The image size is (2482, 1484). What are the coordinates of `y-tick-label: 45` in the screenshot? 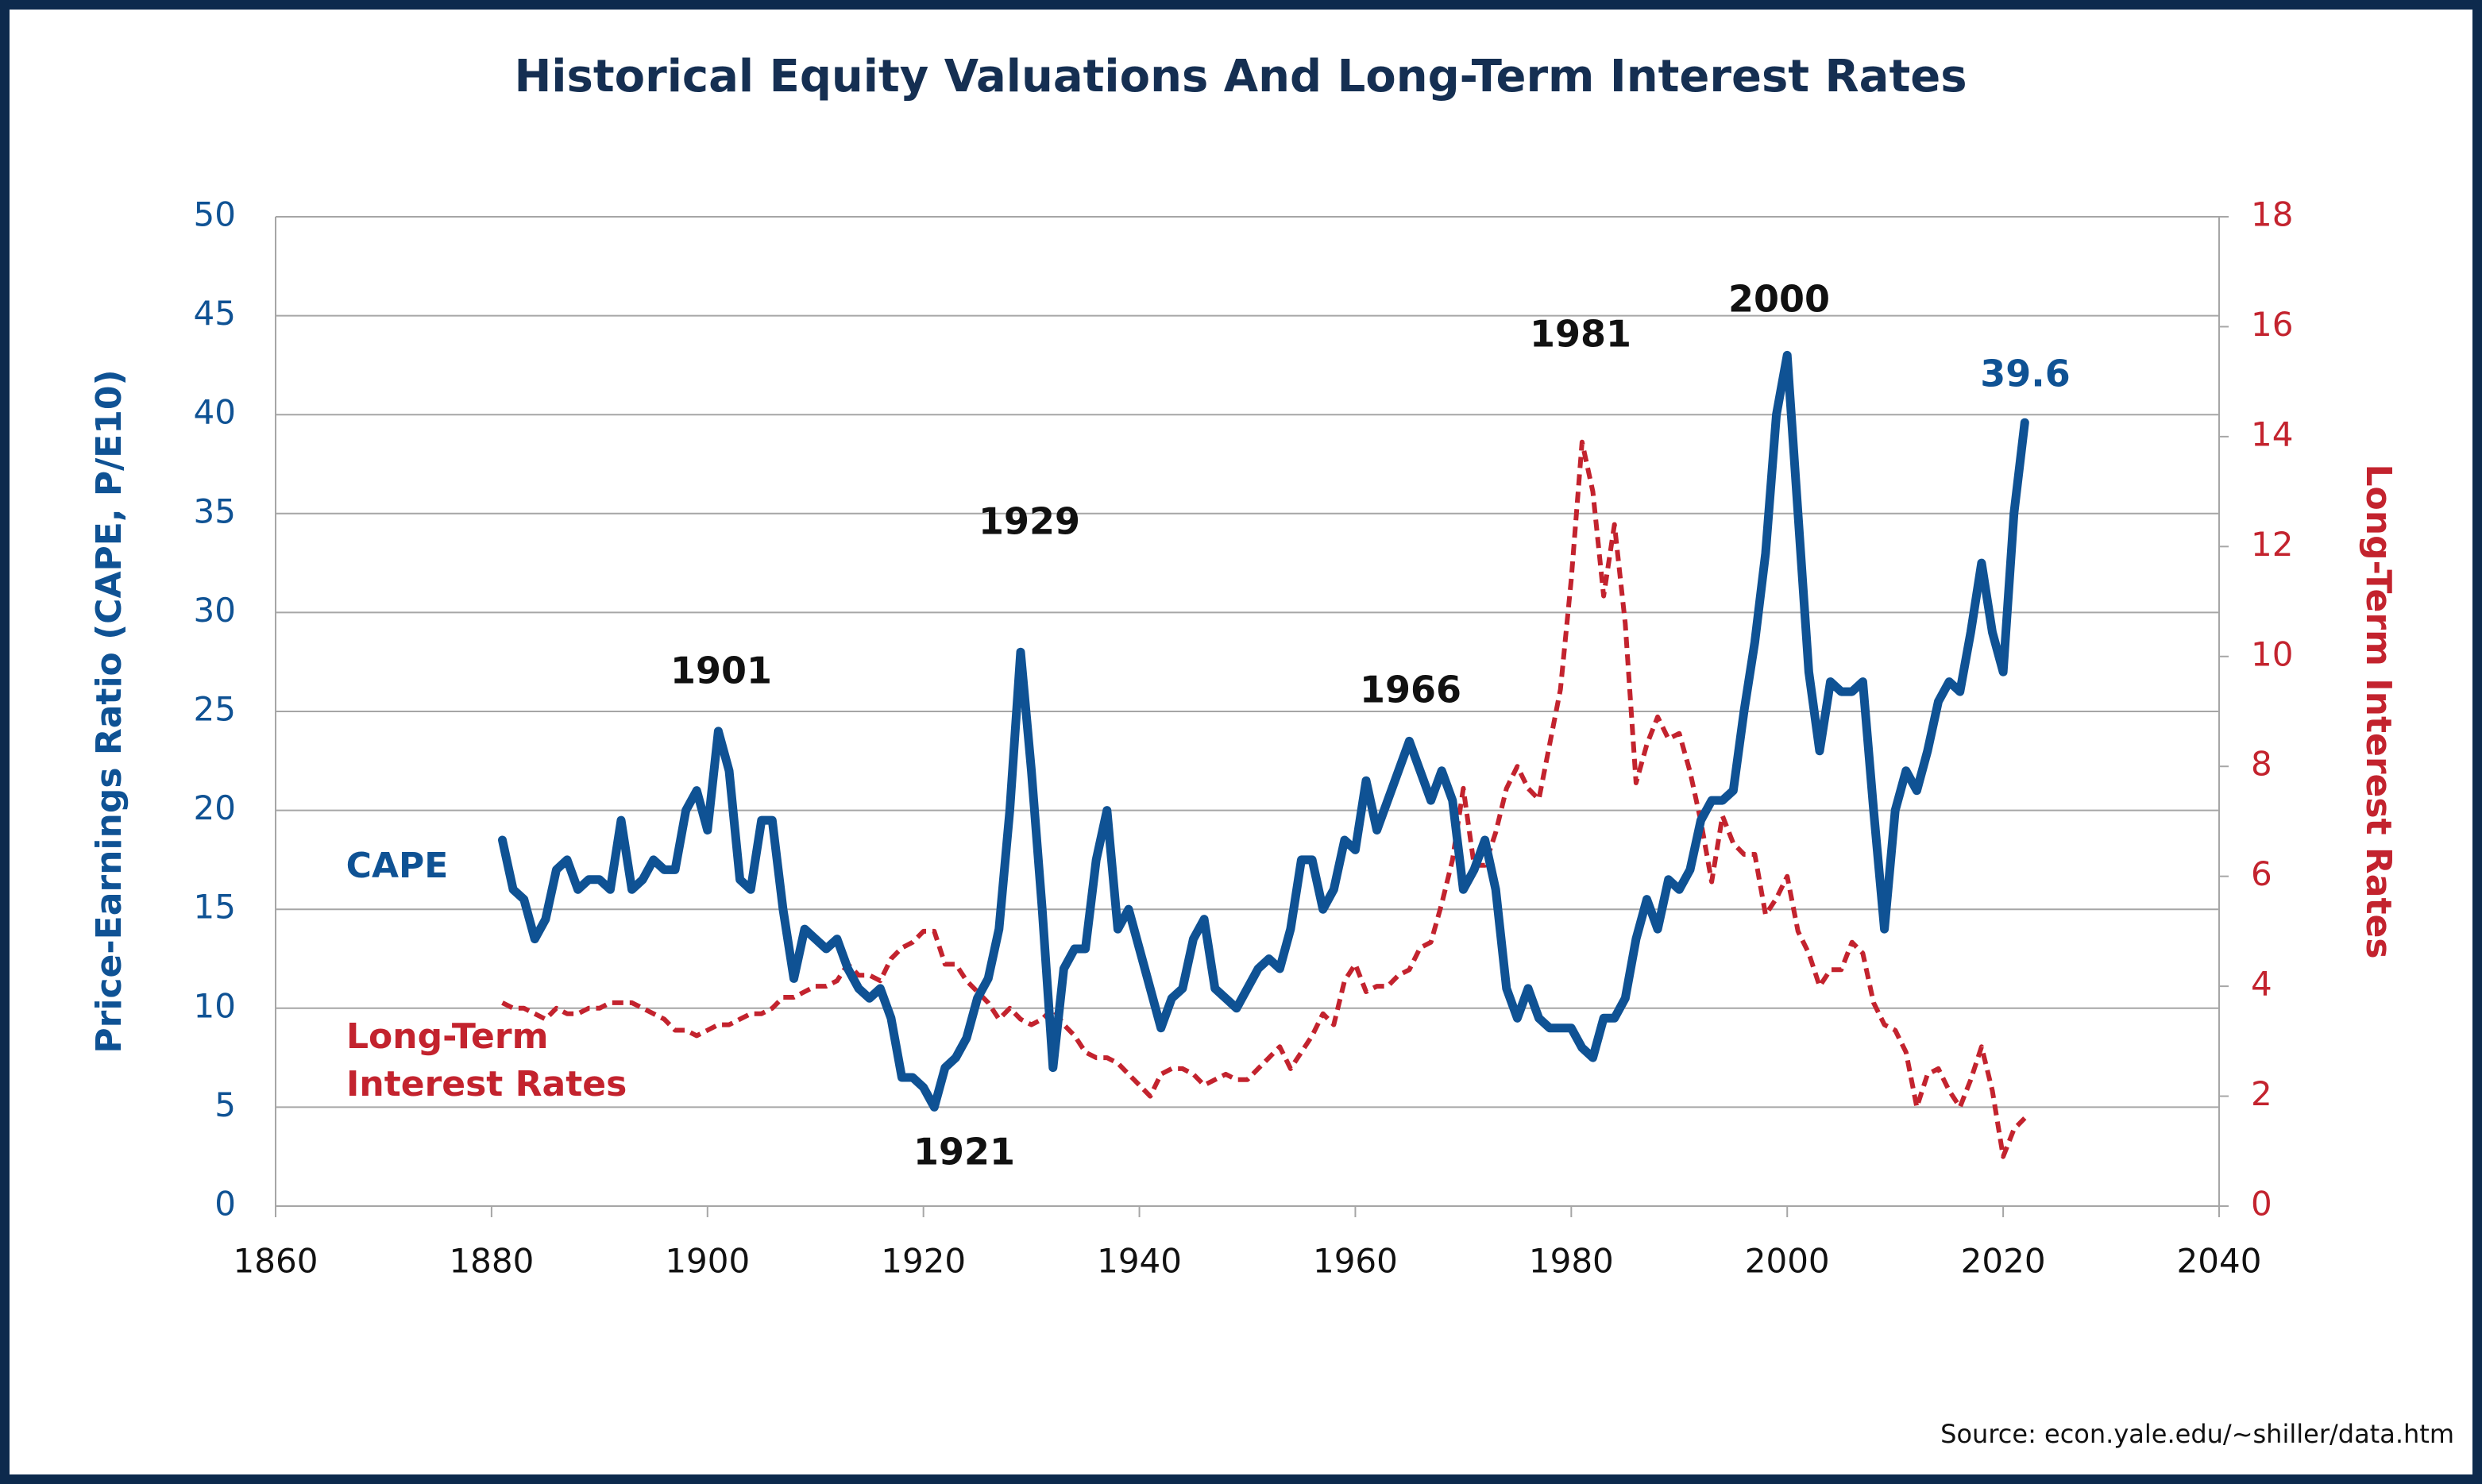 It's located at (215, 314).